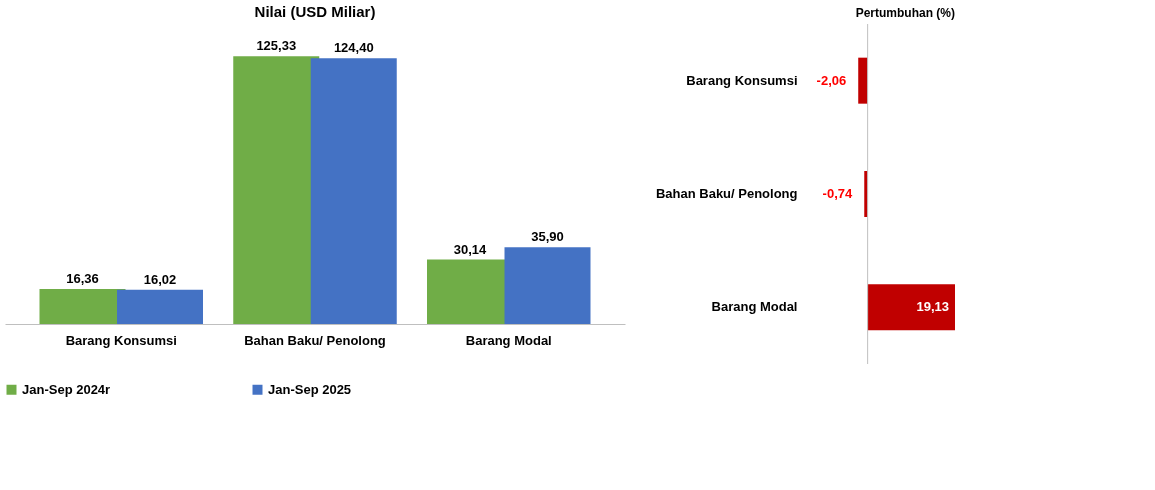 Image resolution: width=1155 pixels, height=490 pixels. What do you see at coordinates (831, 80) in the screenshot?
I see `data-label: -2,06` at bounding box center [831, 80].